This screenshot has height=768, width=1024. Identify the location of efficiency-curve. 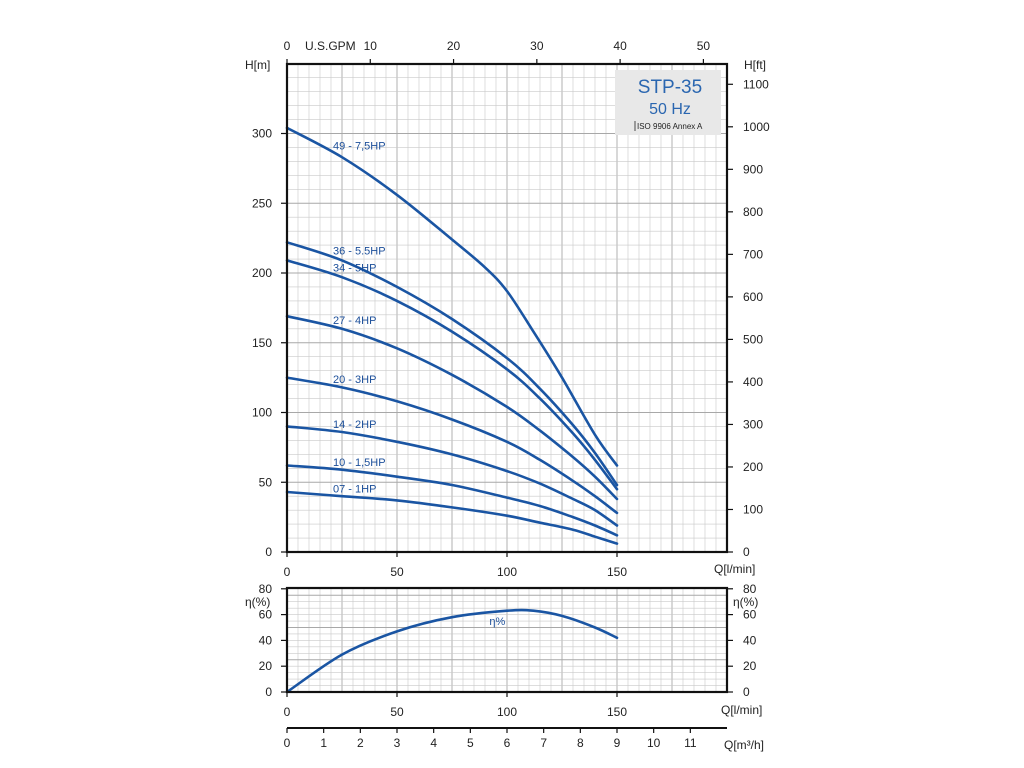
(452, 651).